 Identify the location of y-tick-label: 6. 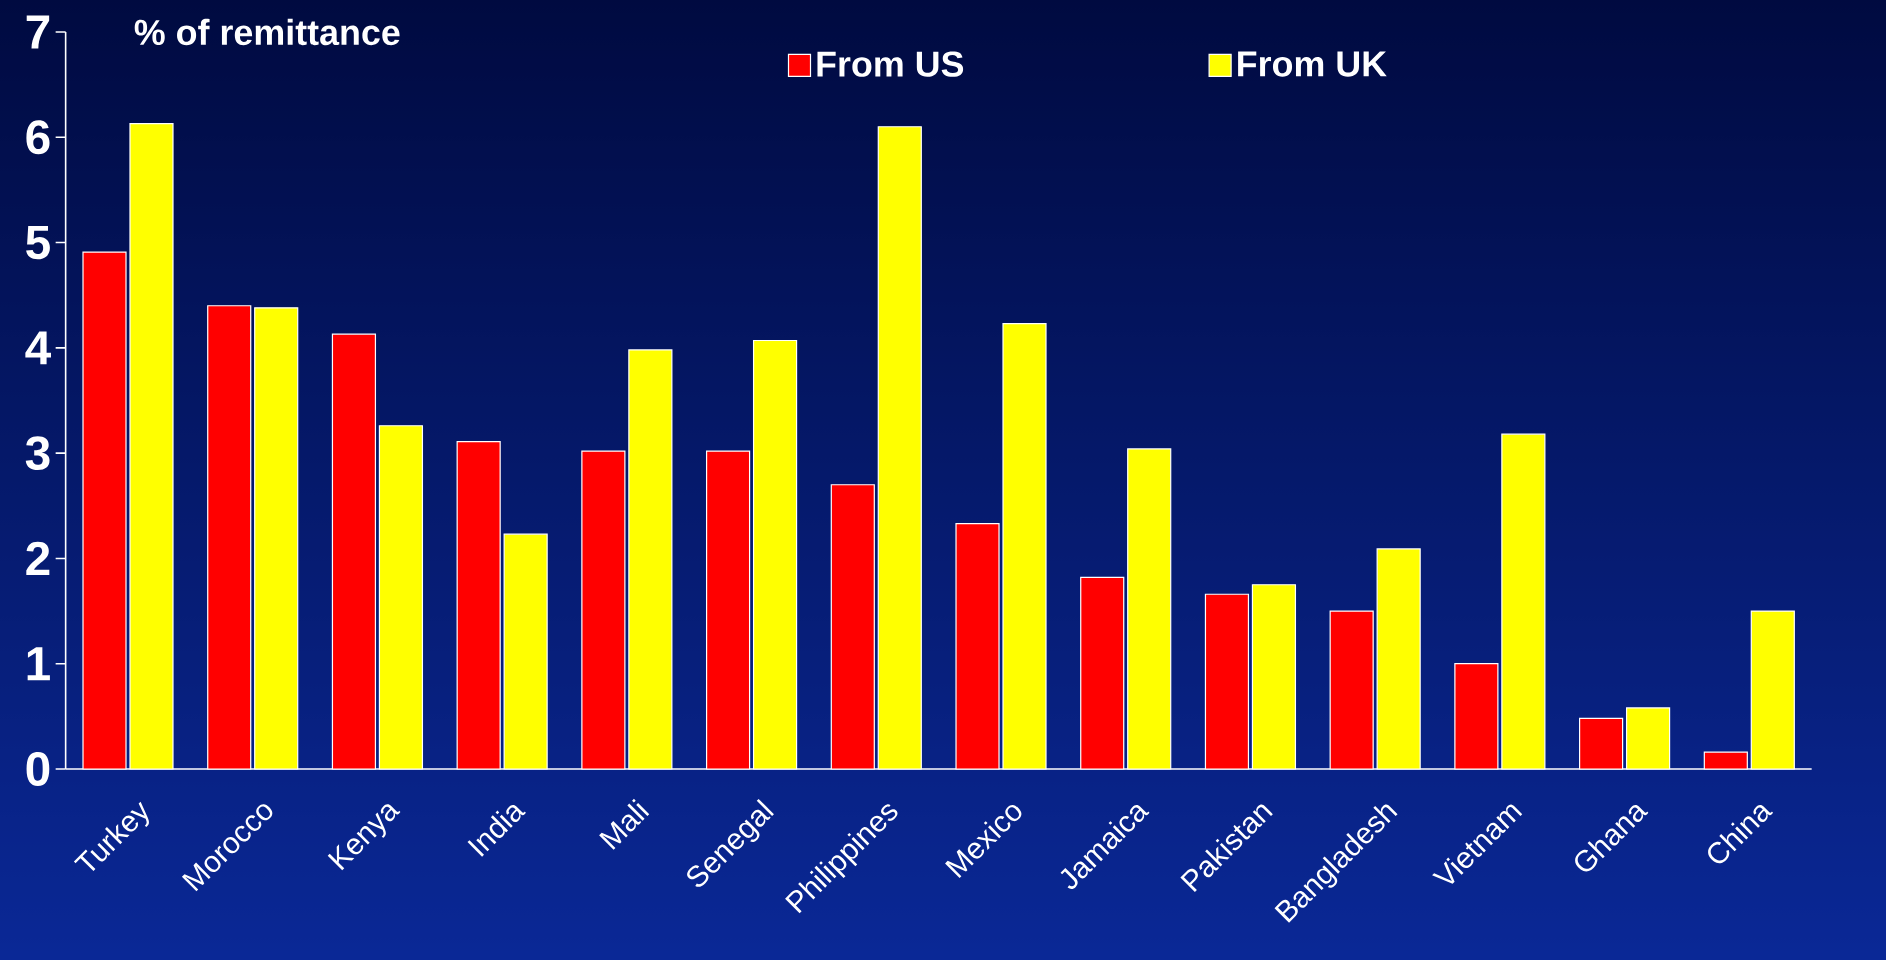
(38, 137).